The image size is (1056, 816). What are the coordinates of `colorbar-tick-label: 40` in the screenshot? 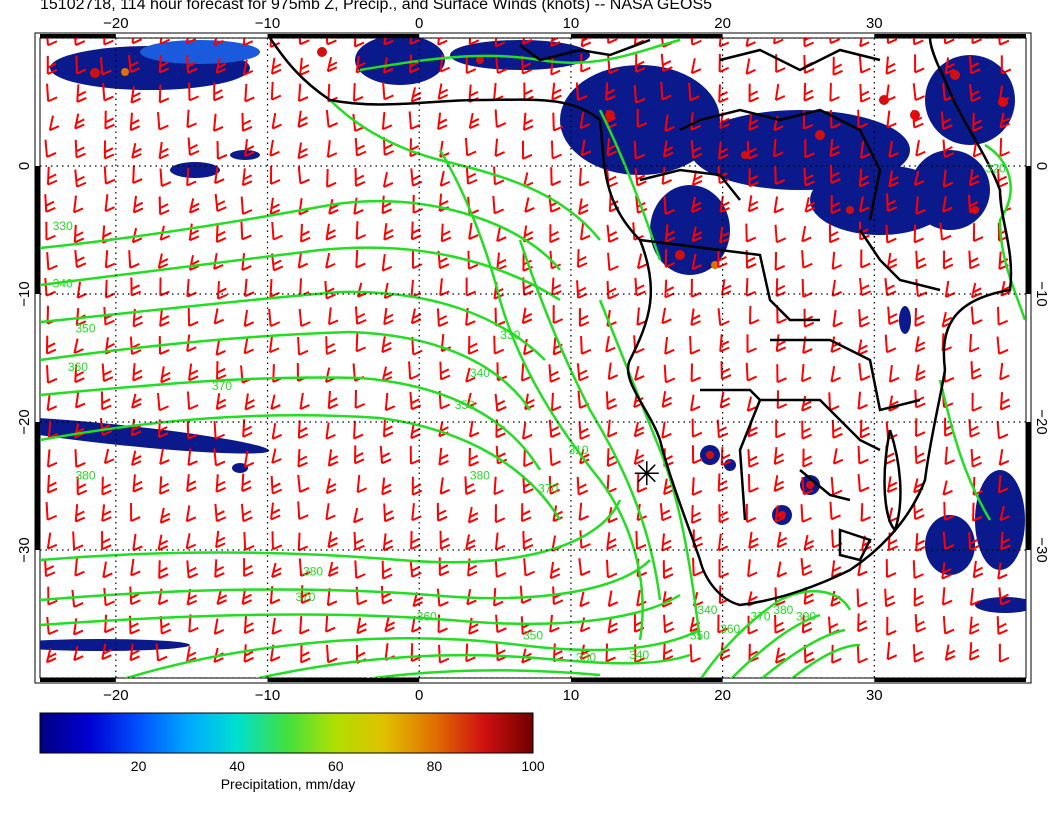 It's located at (237, 766).